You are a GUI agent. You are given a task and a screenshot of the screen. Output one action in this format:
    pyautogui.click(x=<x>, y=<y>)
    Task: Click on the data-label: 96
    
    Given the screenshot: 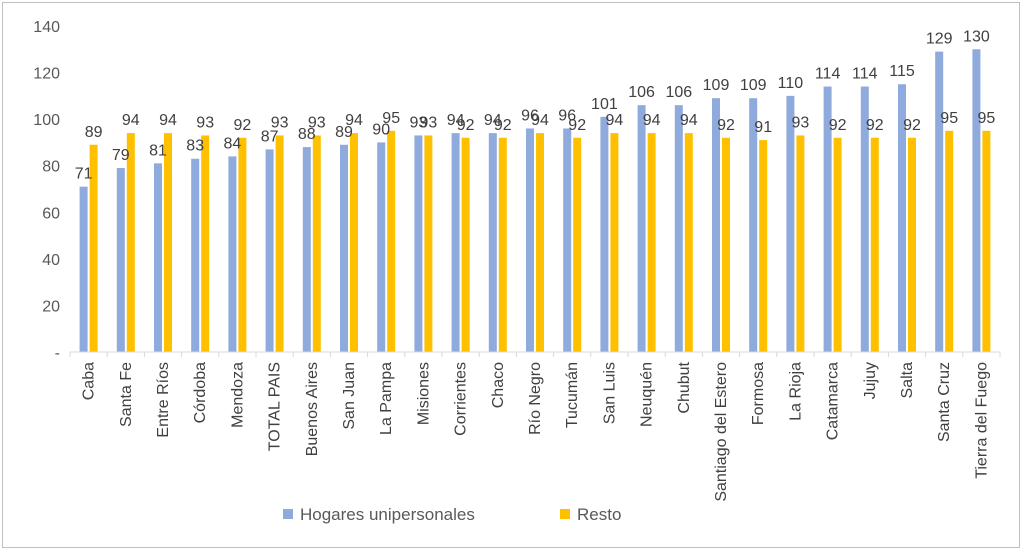 What is the action you would take?
    pyautogui.click(x=530, y=115)
    